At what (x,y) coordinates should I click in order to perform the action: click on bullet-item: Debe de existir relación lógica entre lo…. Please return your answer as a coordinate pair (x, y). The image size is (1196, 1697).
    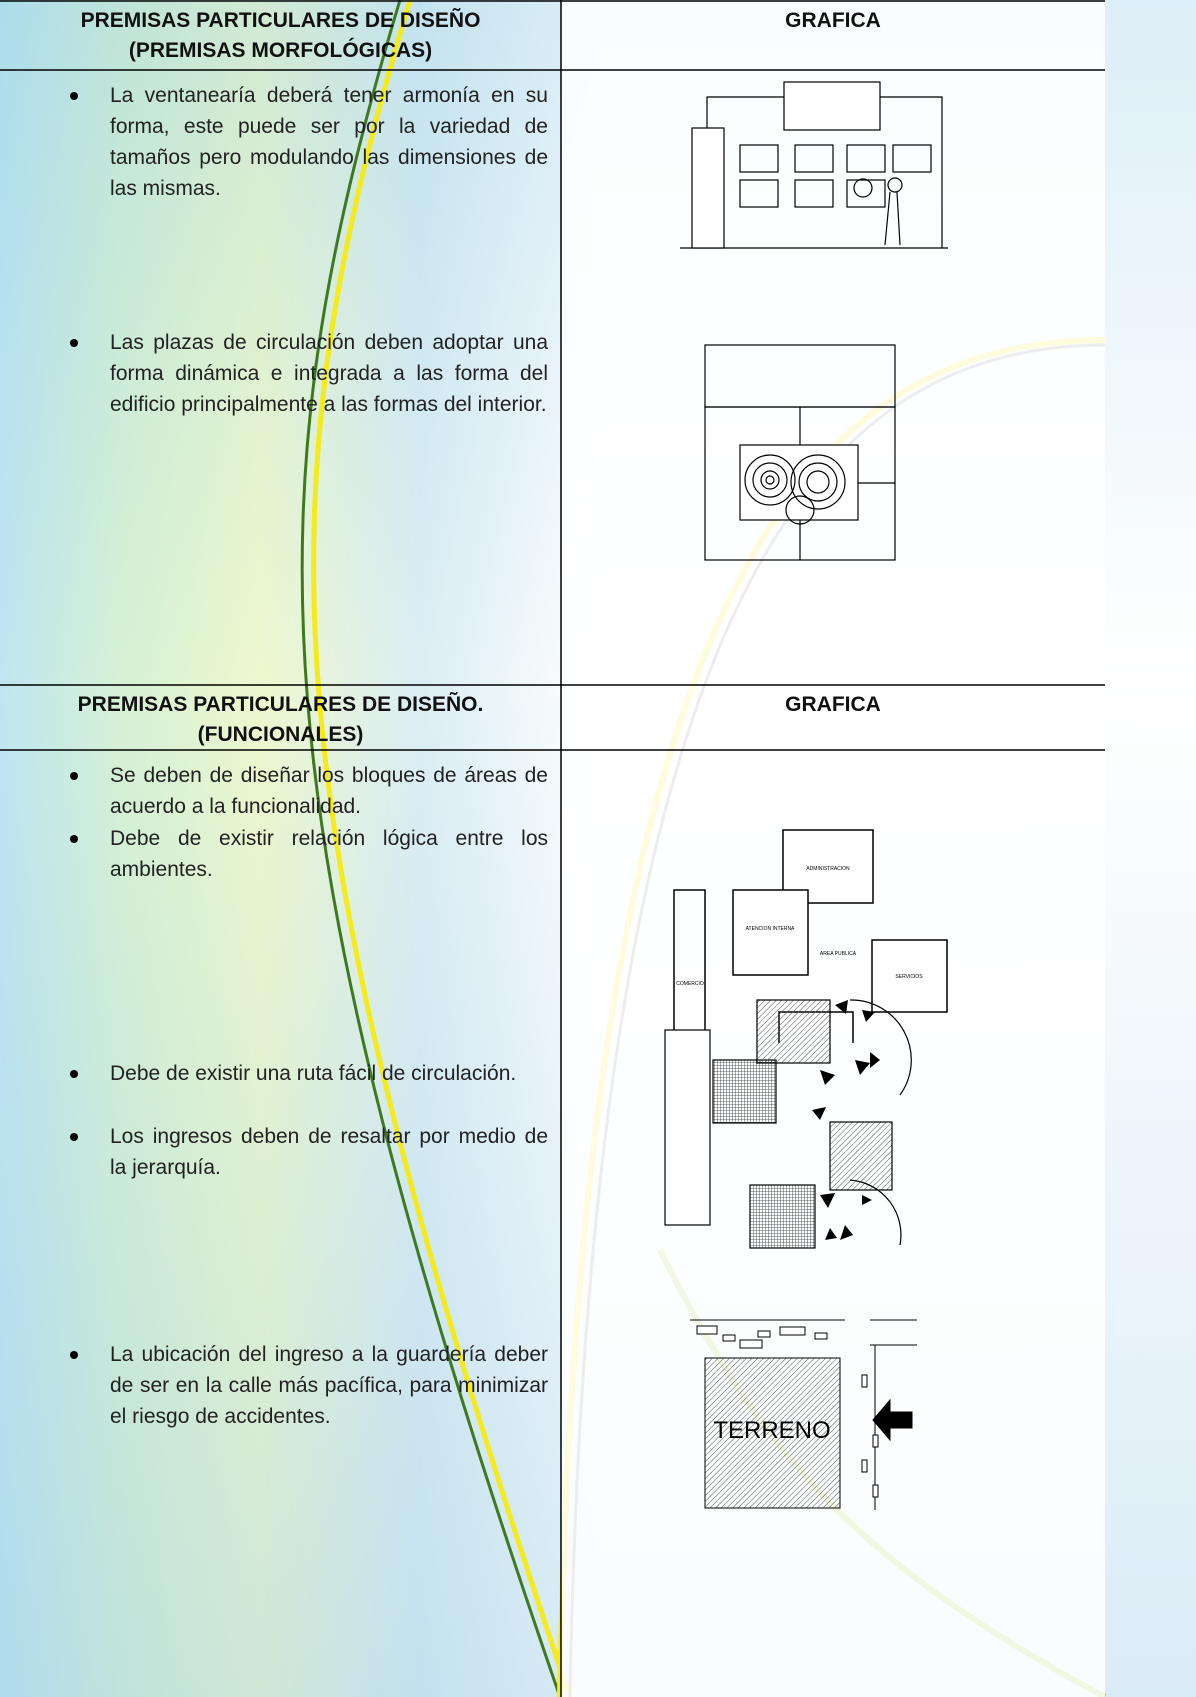
    Looking at the image, I should click on (309, 854).